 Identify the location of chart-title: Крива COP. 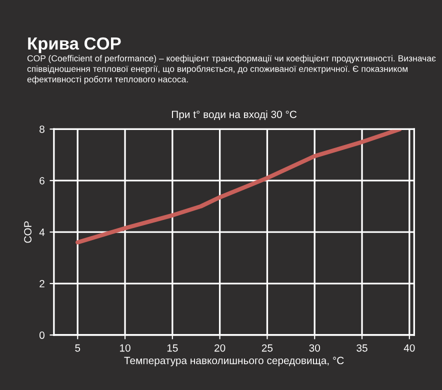
(74, 45).